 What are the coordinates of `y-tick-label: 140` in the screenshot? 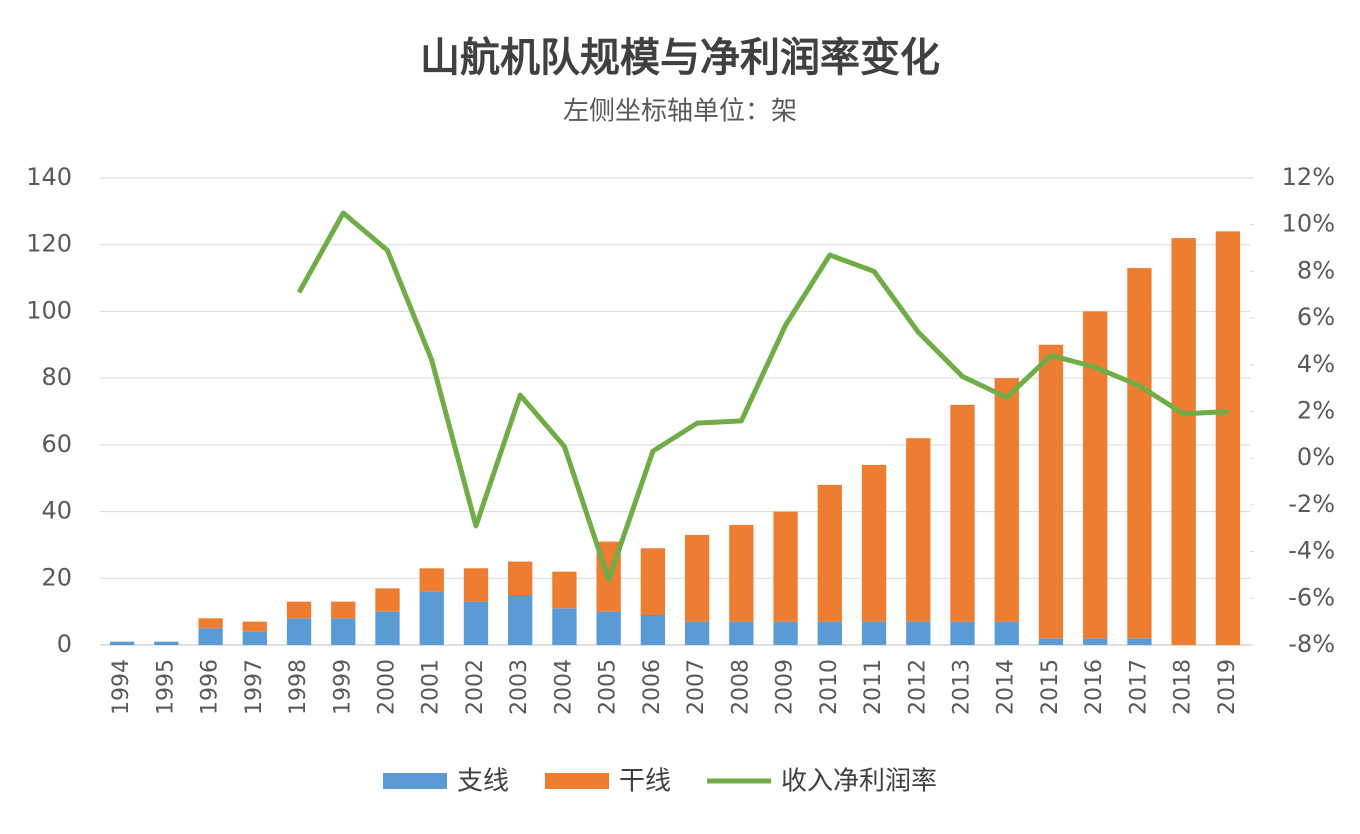 It's located at (49, 177).